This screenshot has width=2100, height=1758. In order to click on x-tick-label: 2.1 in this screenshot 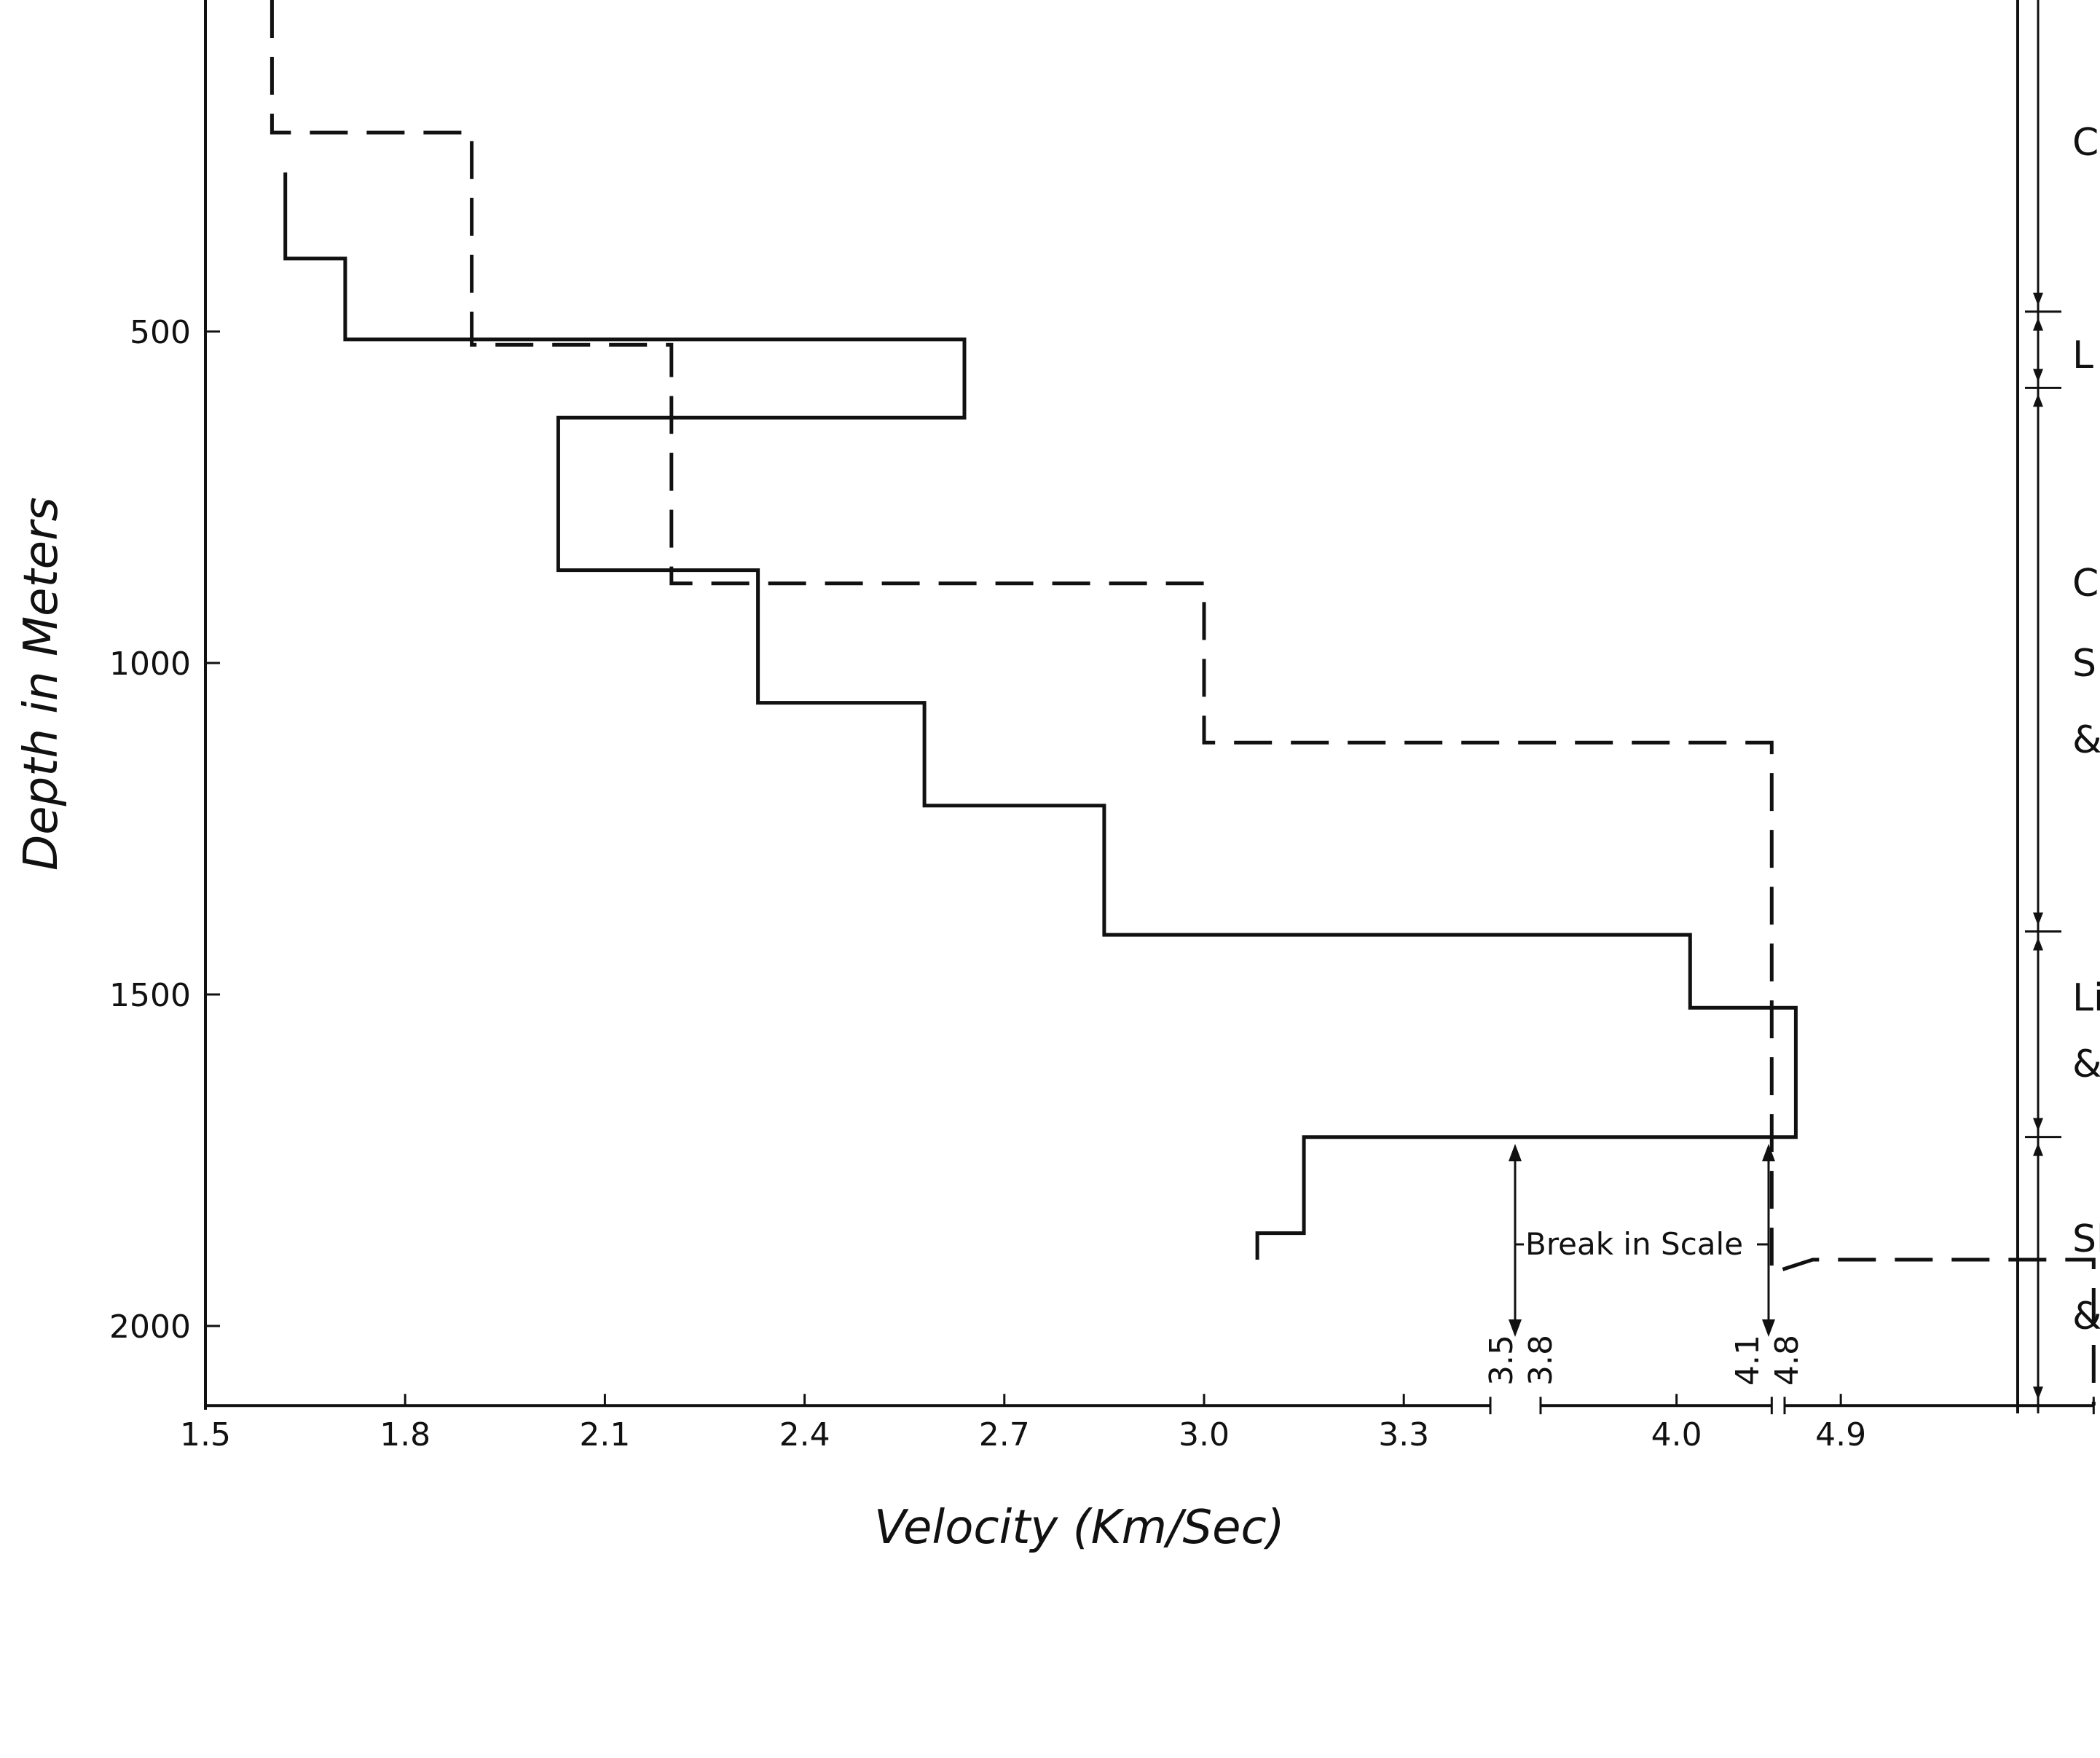, I will do `click(604, 1434)`.